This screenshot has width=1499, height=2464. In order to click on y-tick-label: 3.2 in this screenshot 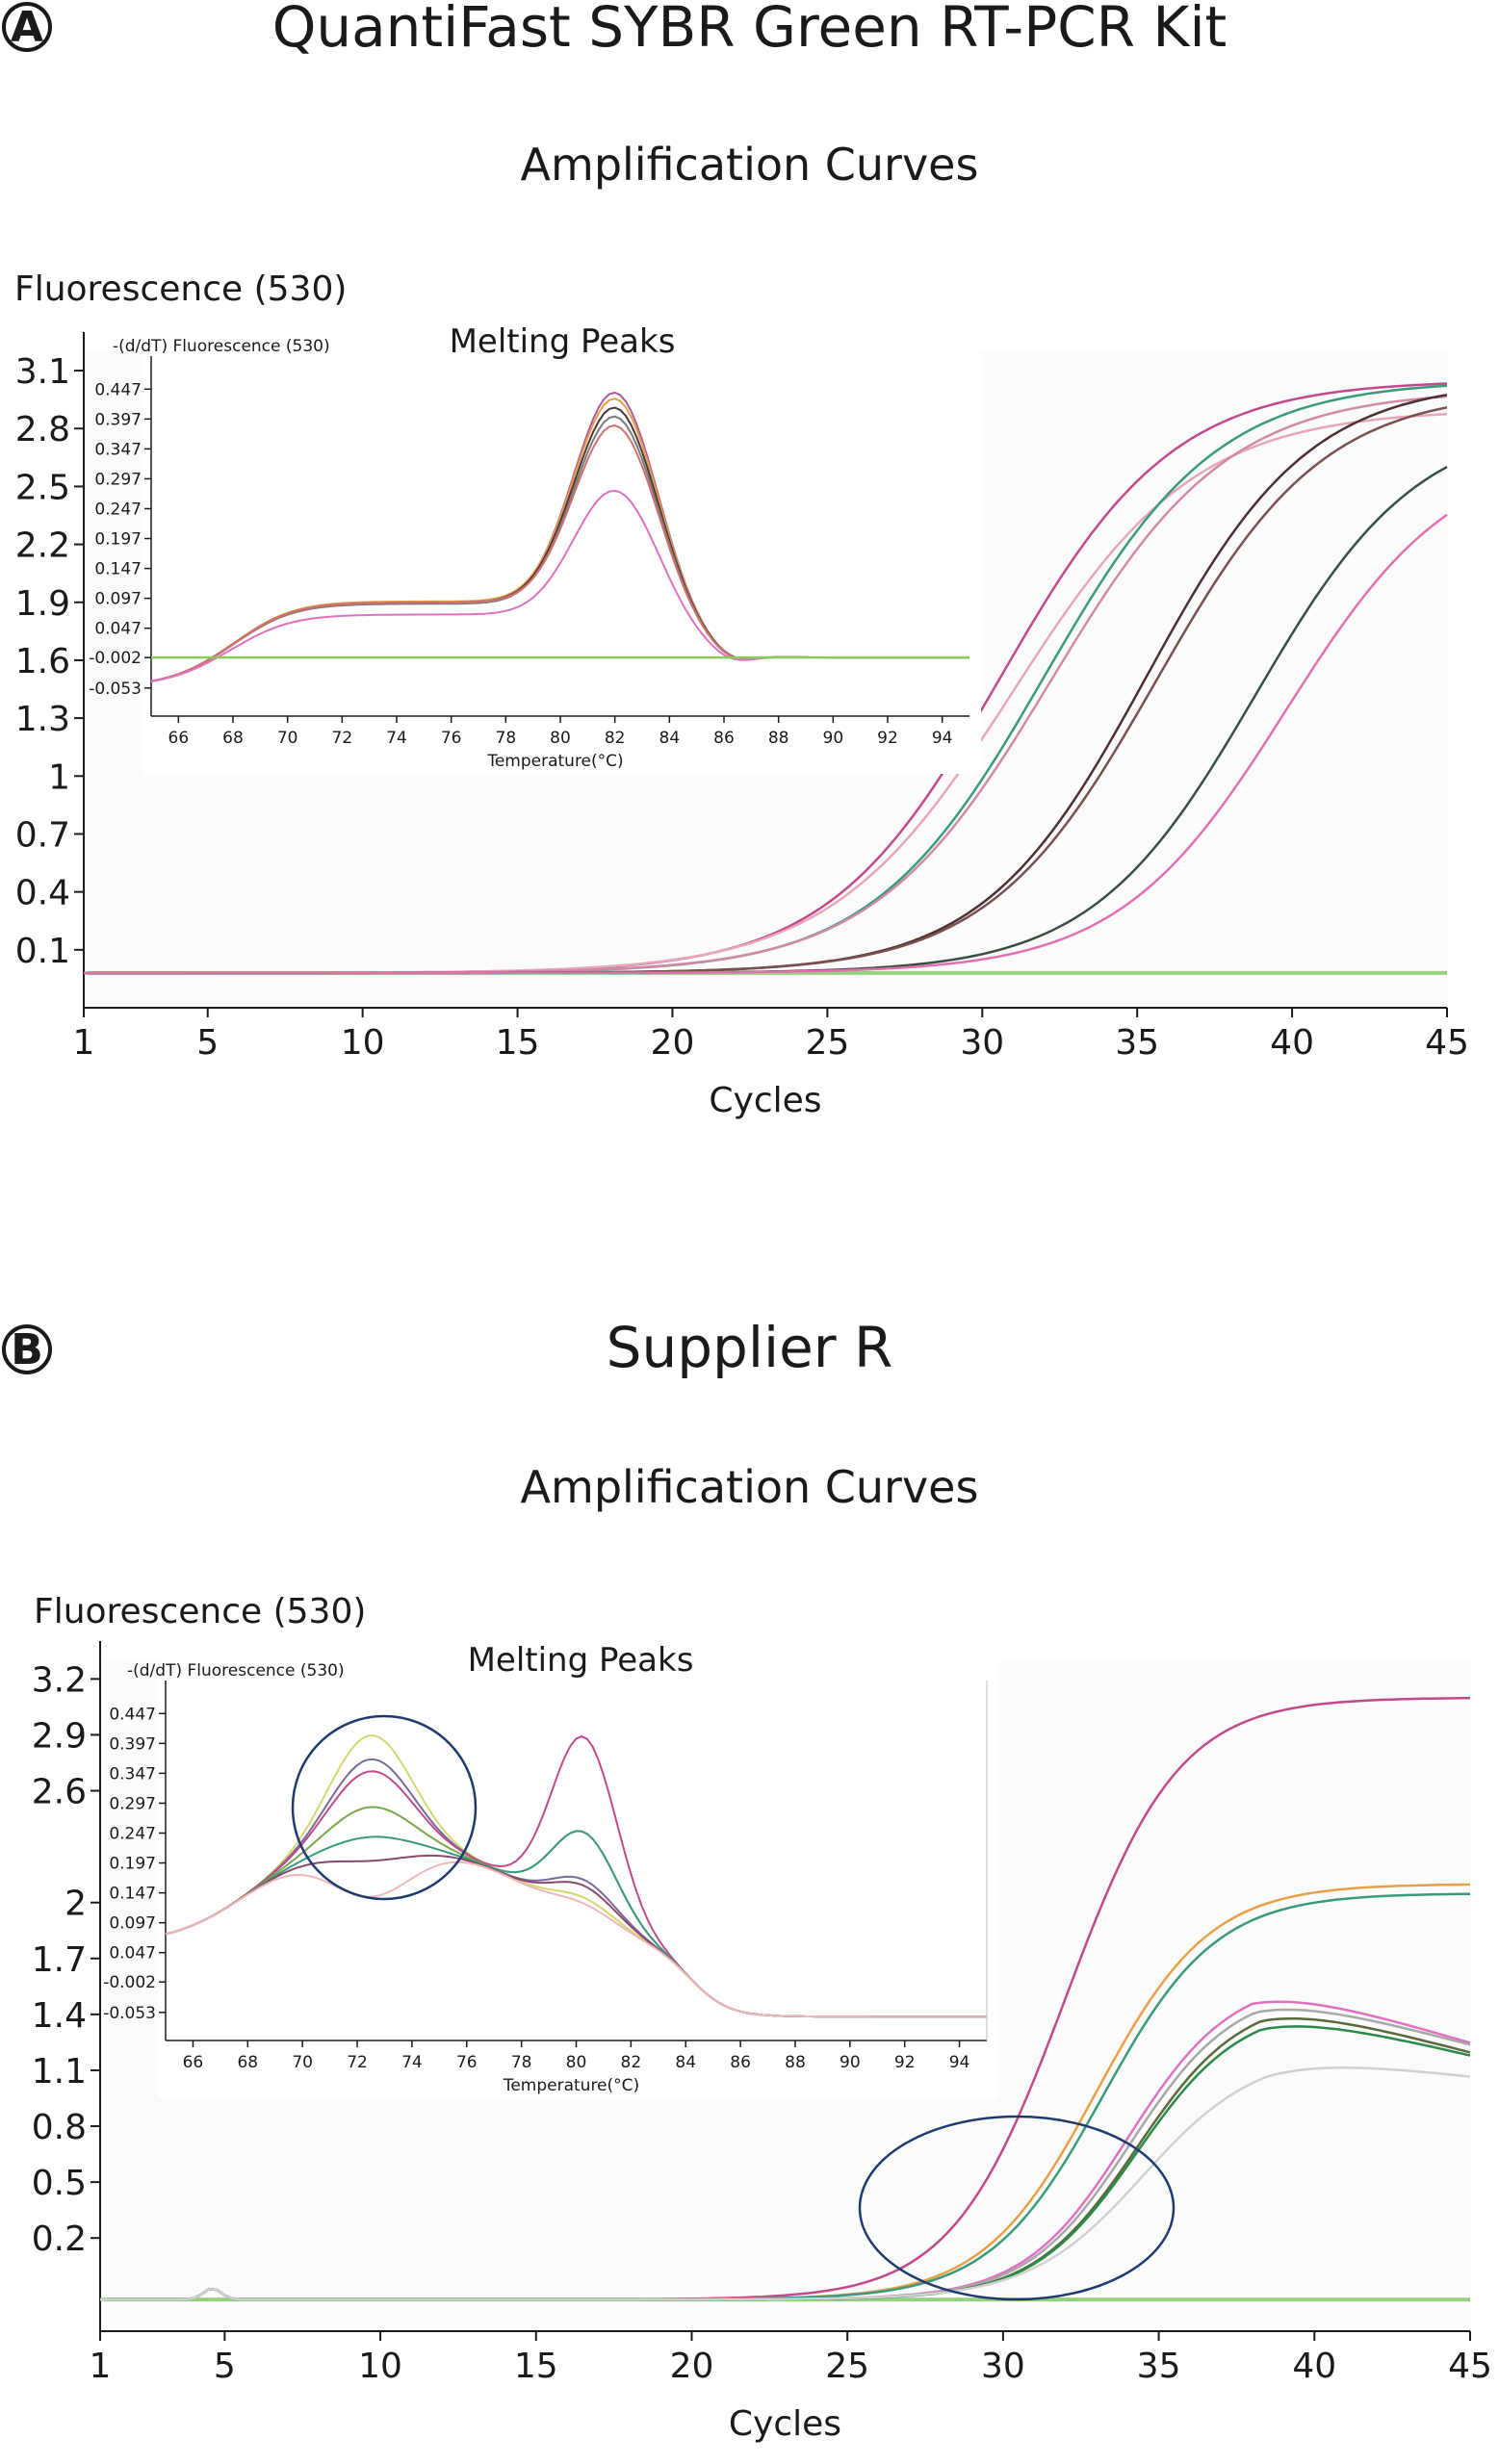, I will do `click(59, 1680)`.